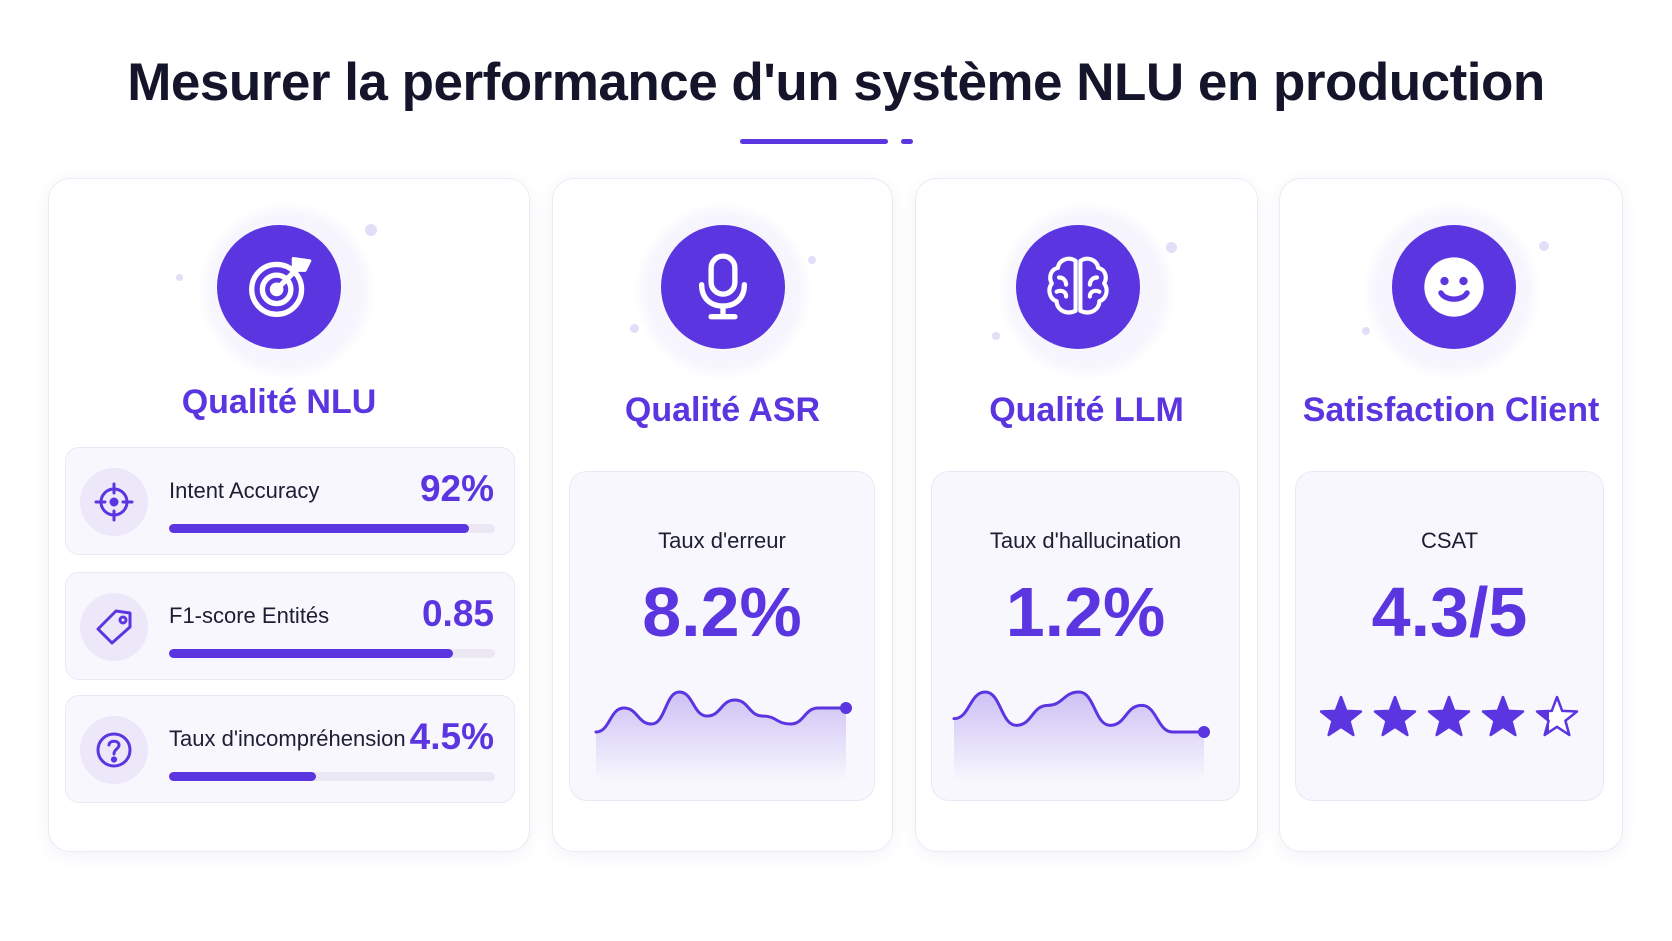  I want to click on metric-misunderstanding-rate: Taux d'incompréhension 4.5%, so click(290, 749).